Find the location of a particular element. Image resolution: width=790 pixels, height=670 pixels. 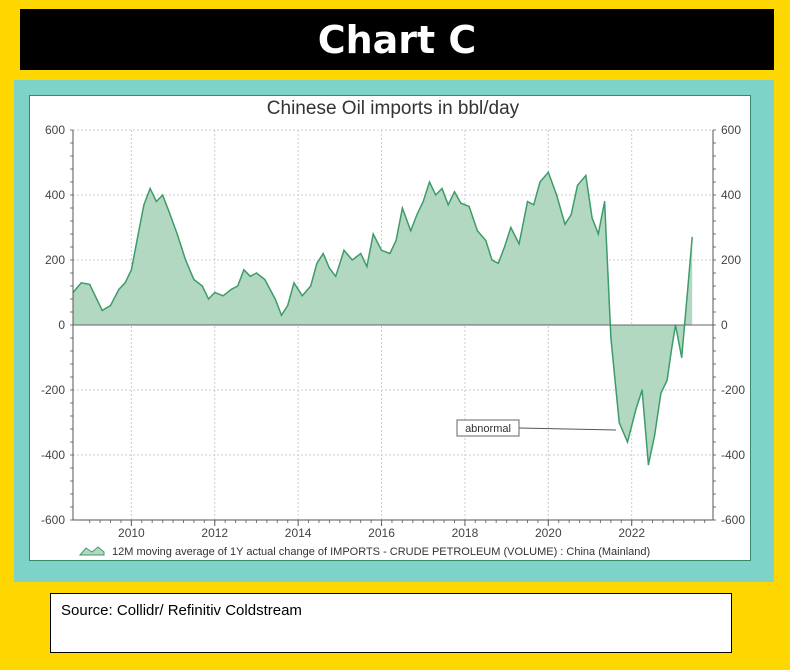

y-tick-label-left: 0 is located at coordinates (61, 325).